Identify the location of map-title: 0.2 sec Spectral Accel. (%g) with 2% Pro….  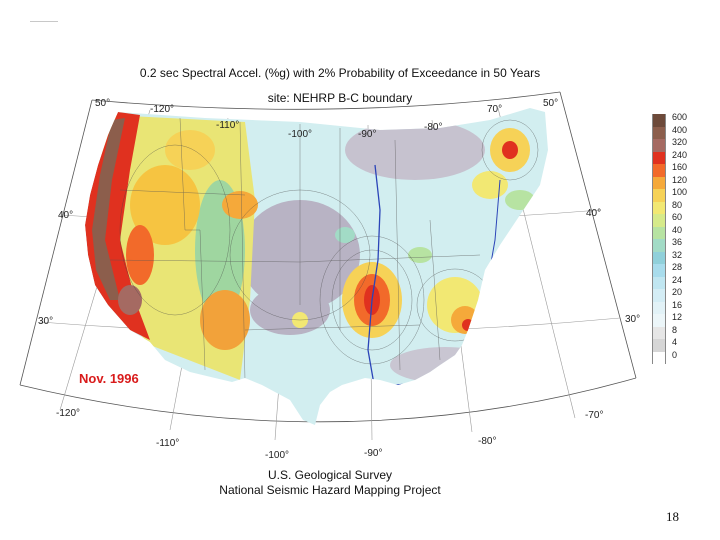
(340, 73).